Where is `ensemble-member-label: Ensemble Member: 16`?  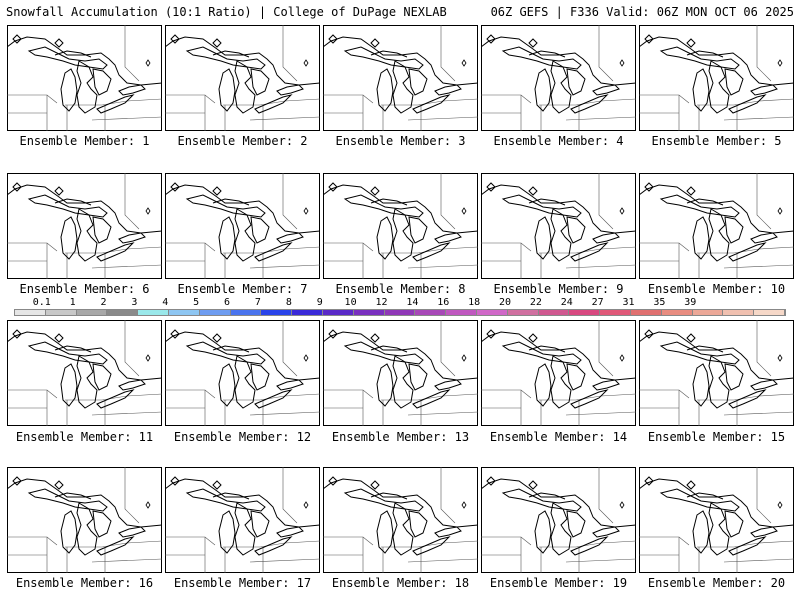 ensemble-member-label: Ensemble Member: 16 is located at coordinates (84, 583).